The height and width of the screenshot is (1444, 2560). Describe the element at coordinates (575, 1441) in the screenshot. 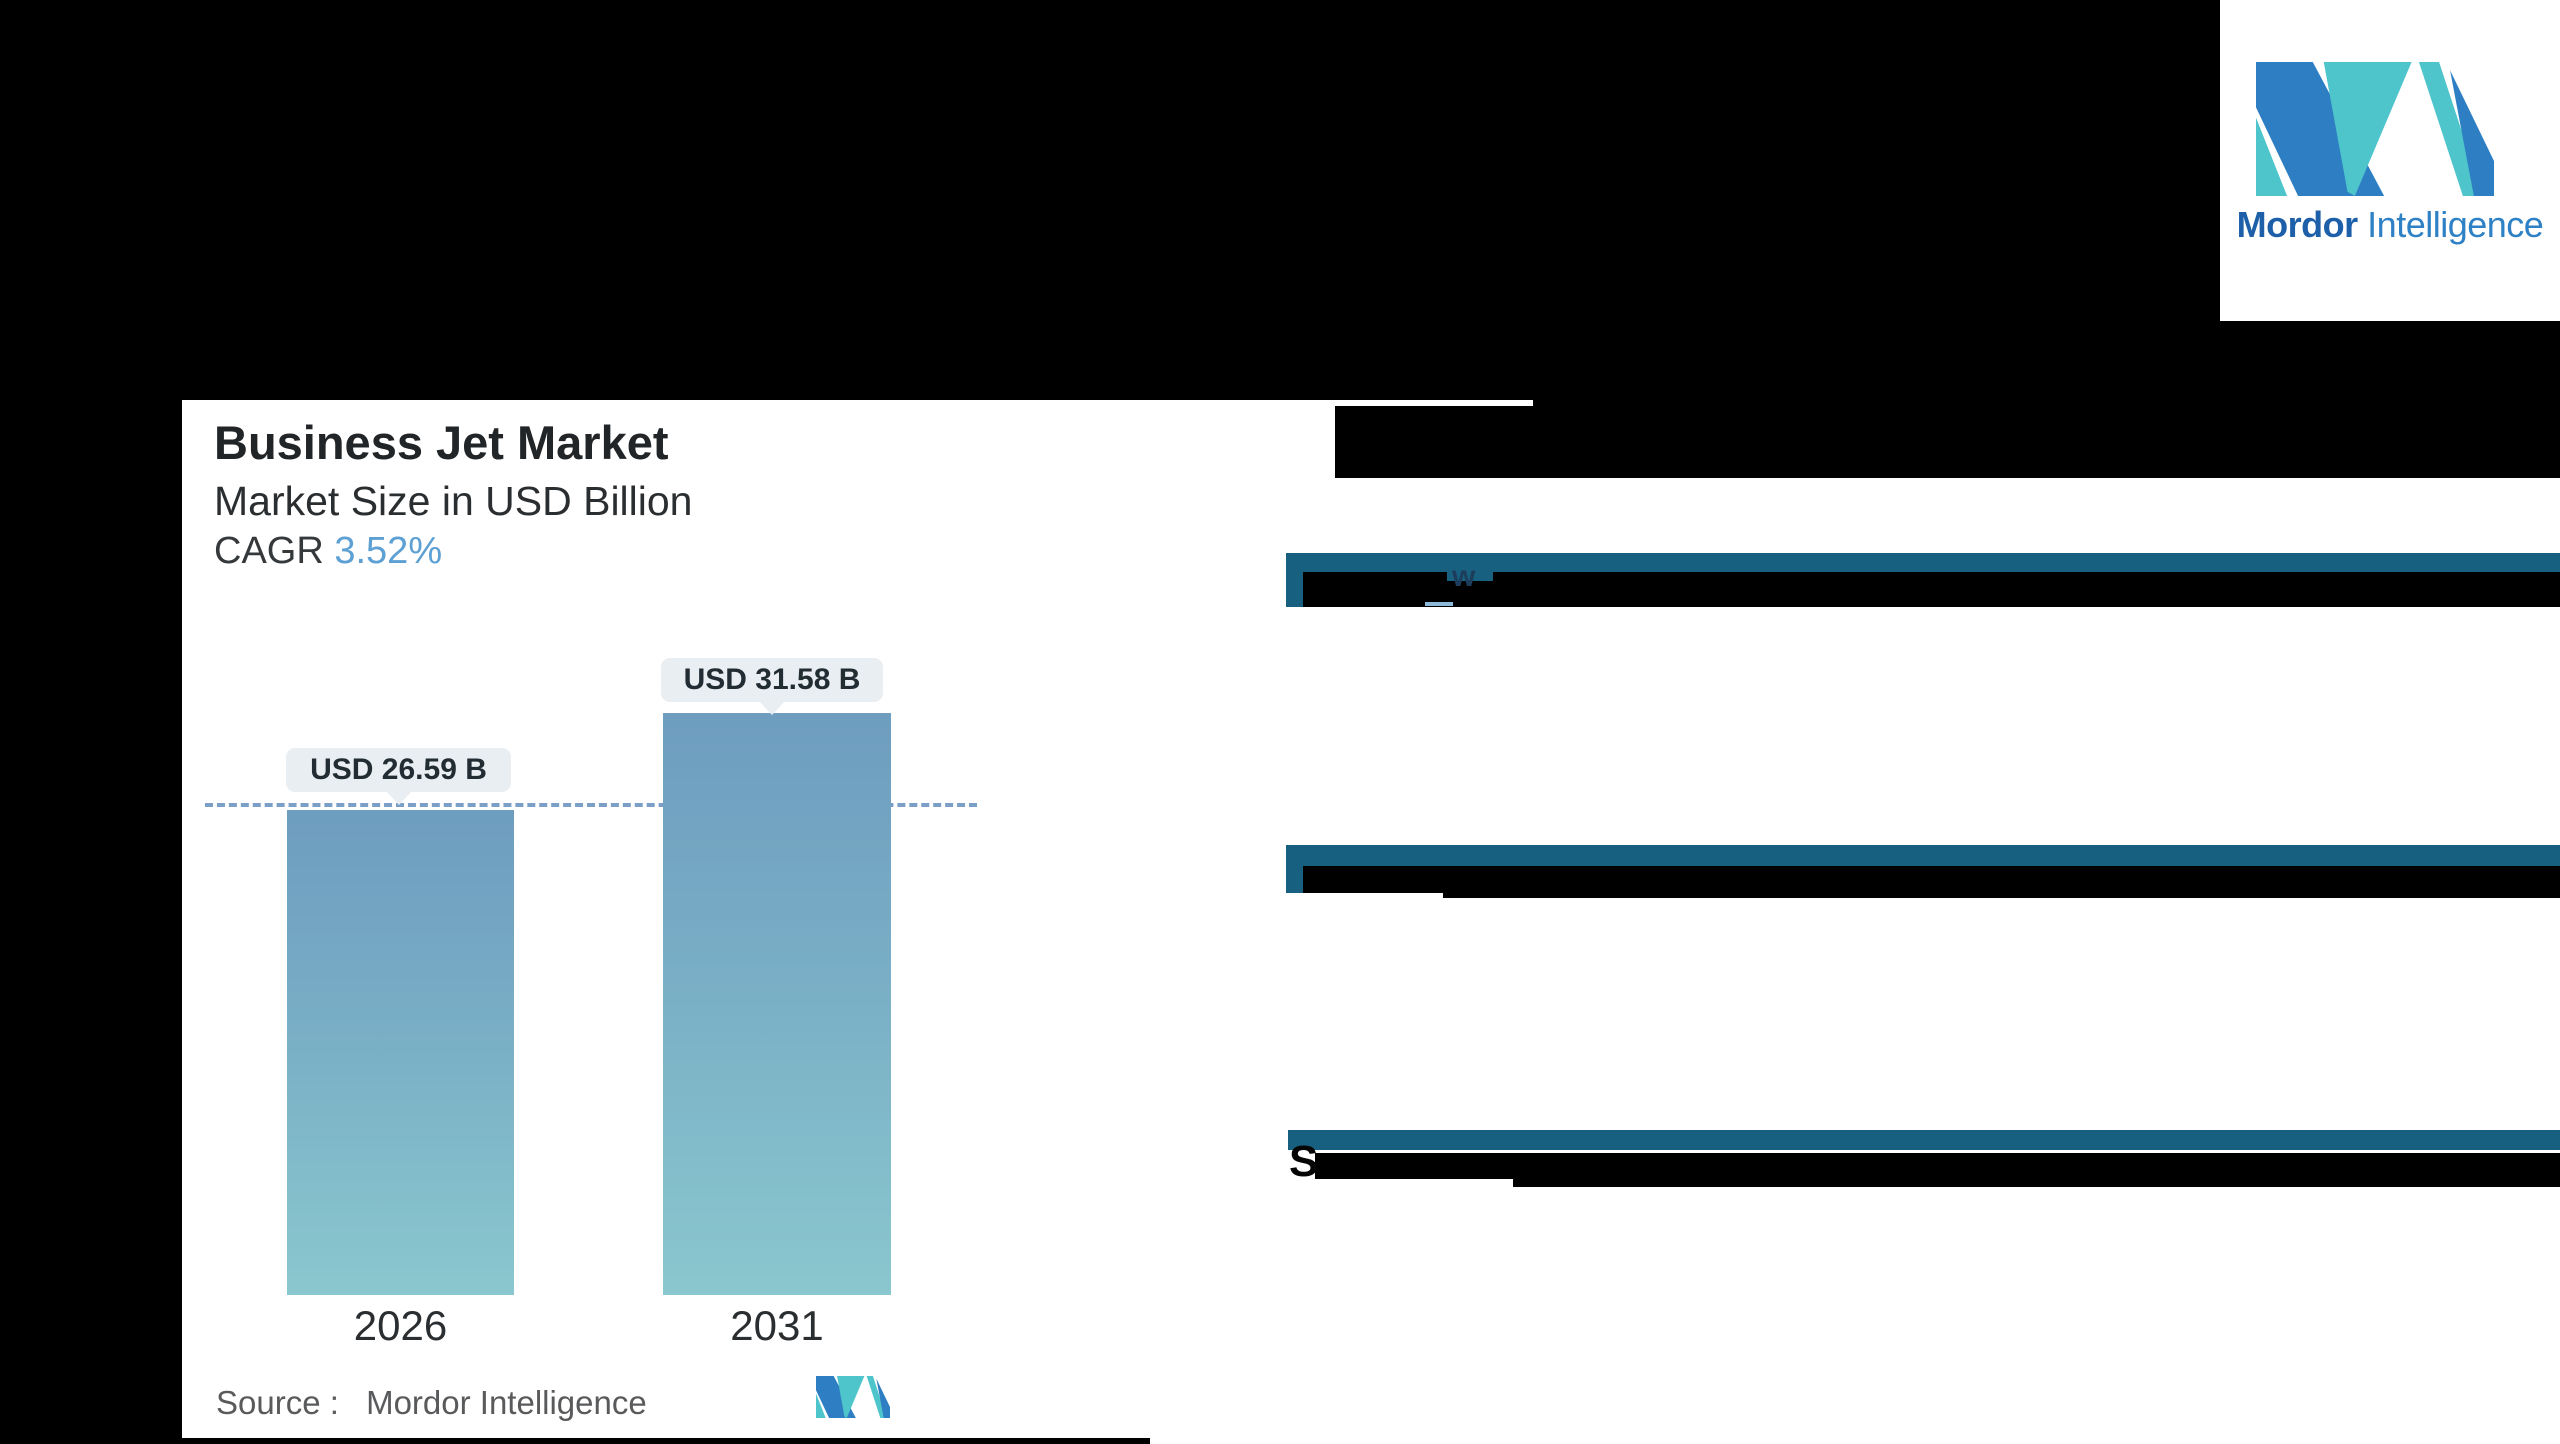

I see `bottom-edge-mask` at that location.